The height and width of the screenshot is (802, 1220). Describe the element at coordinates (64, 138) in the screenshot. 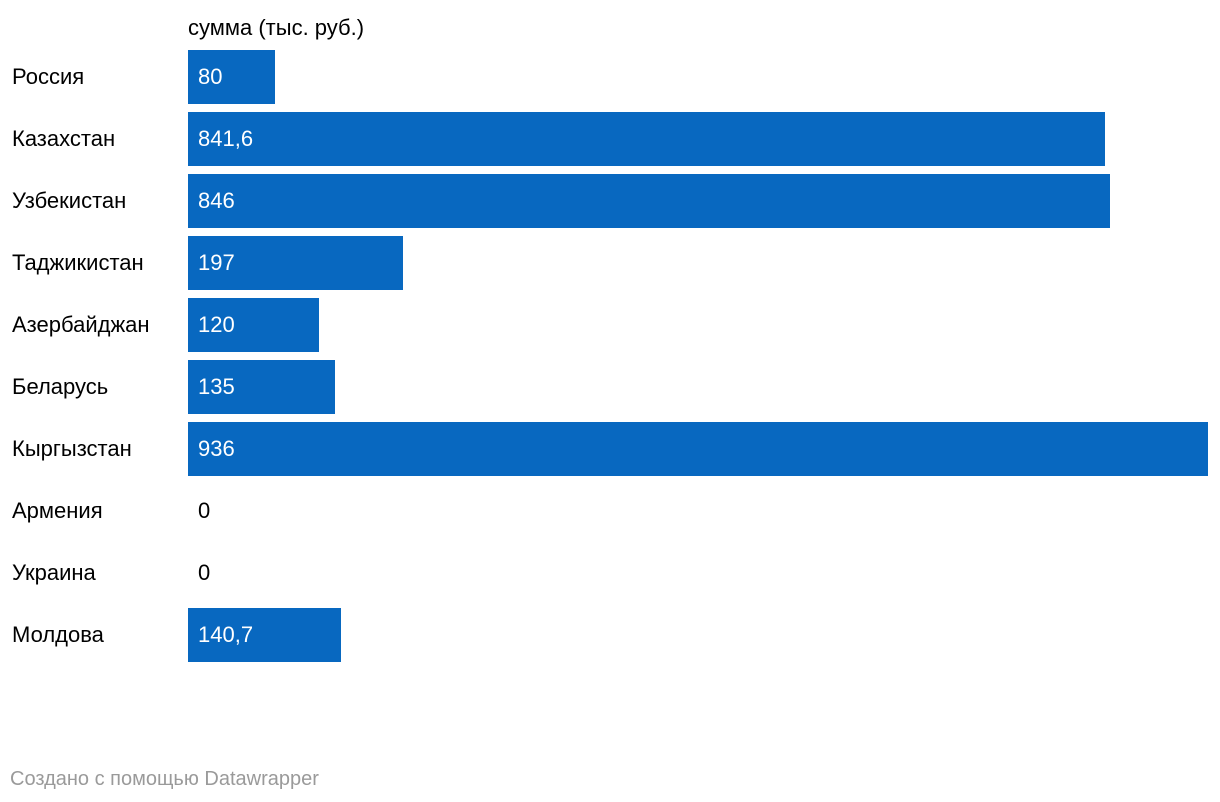

I see `category-label: Казахстан` at that location.